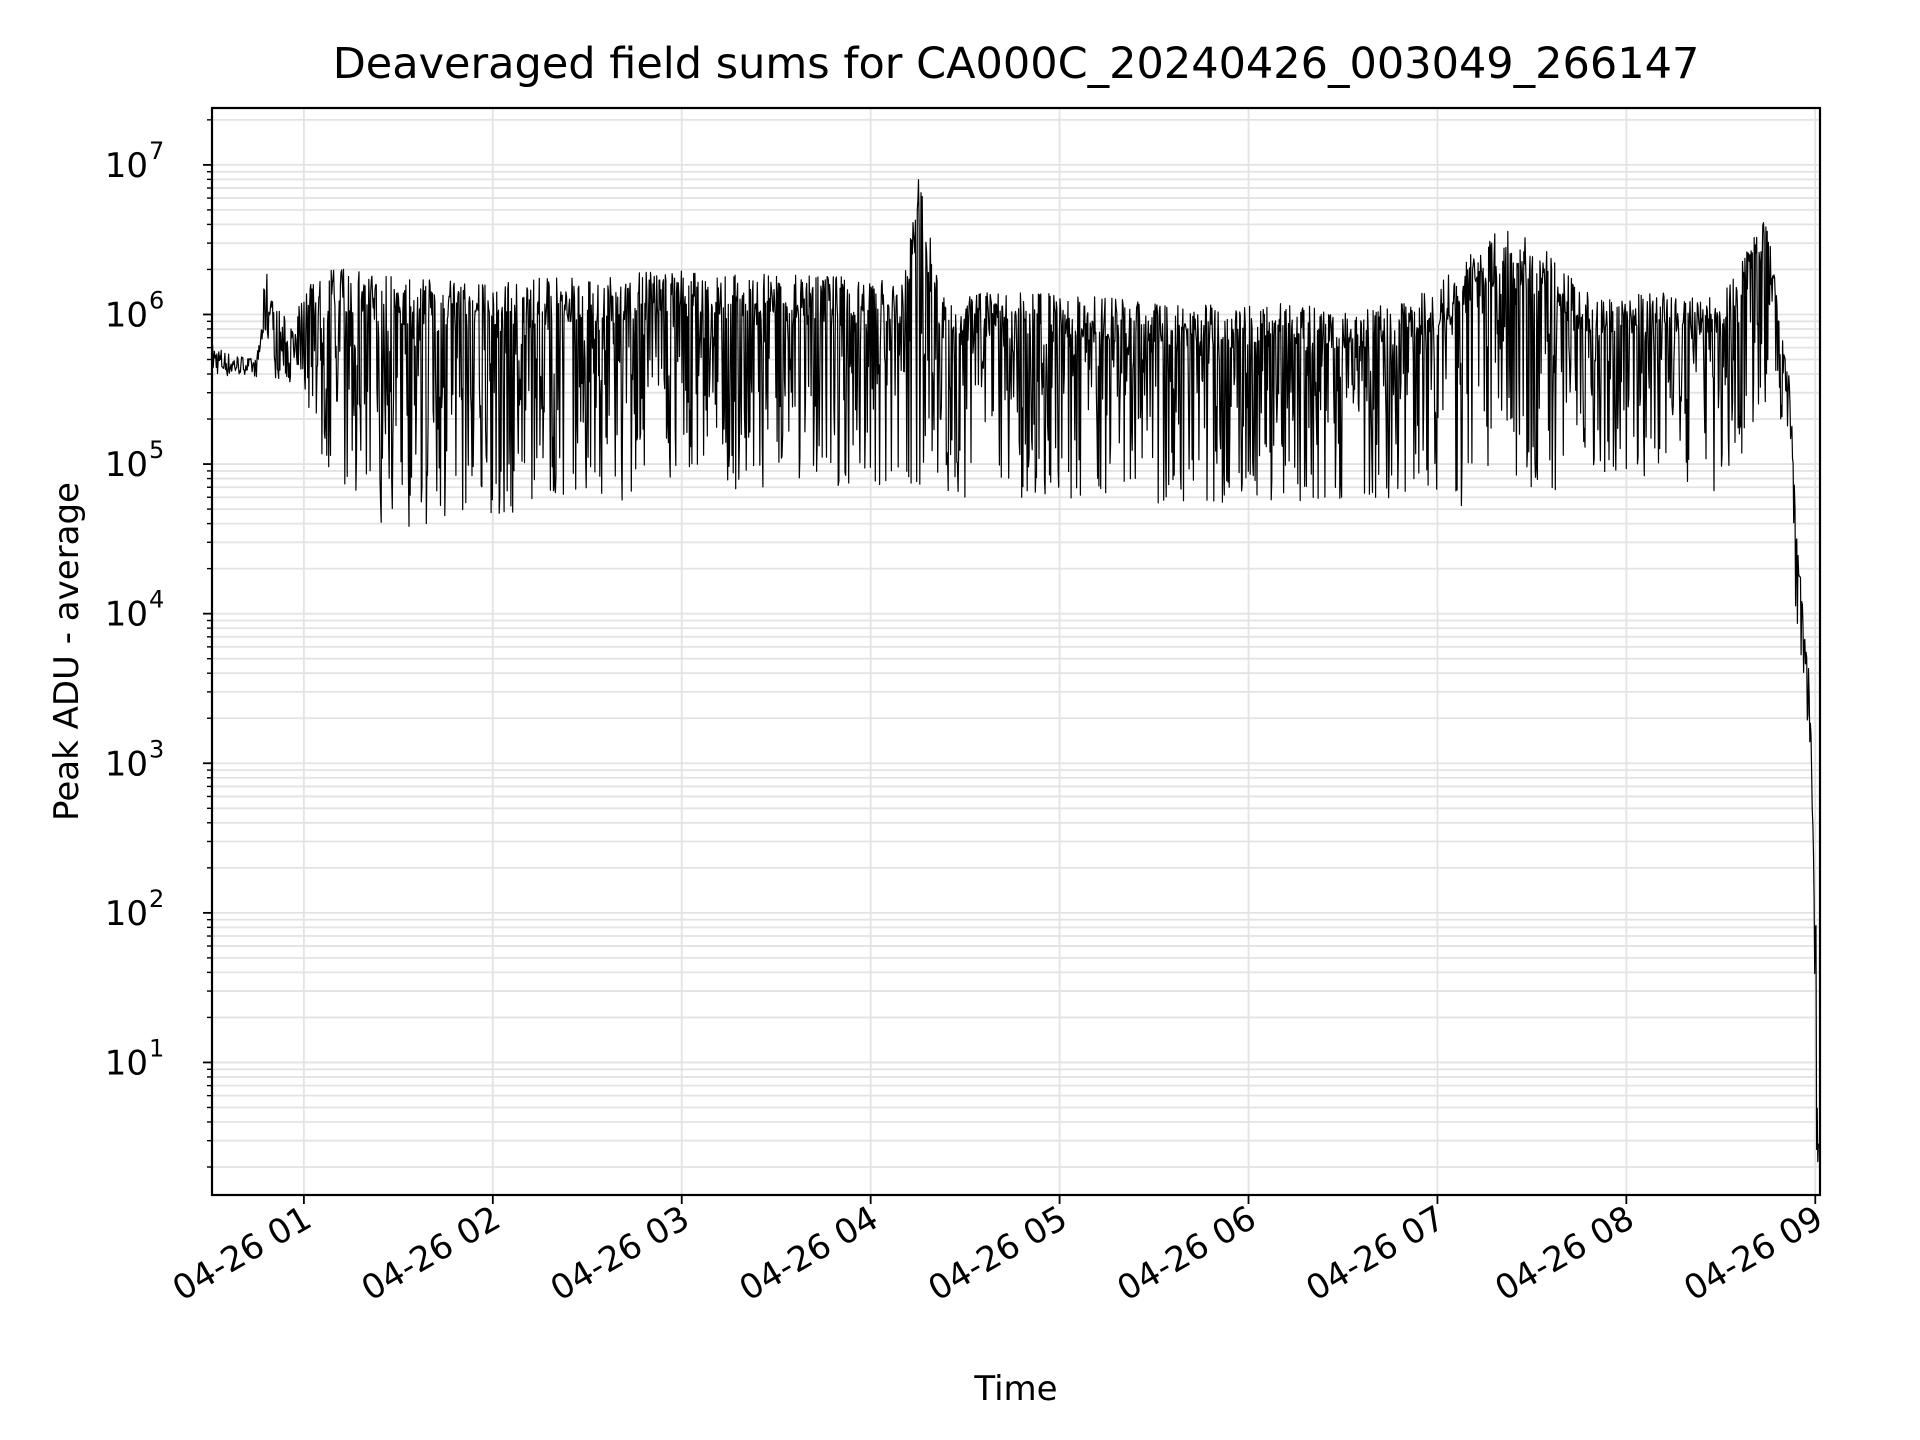 This screenshot has height=1440, width=1920. Describe the element at coordinates (67, 651) in the screenshot. I see `y-axis-title: Peak ADU - average` at that location.